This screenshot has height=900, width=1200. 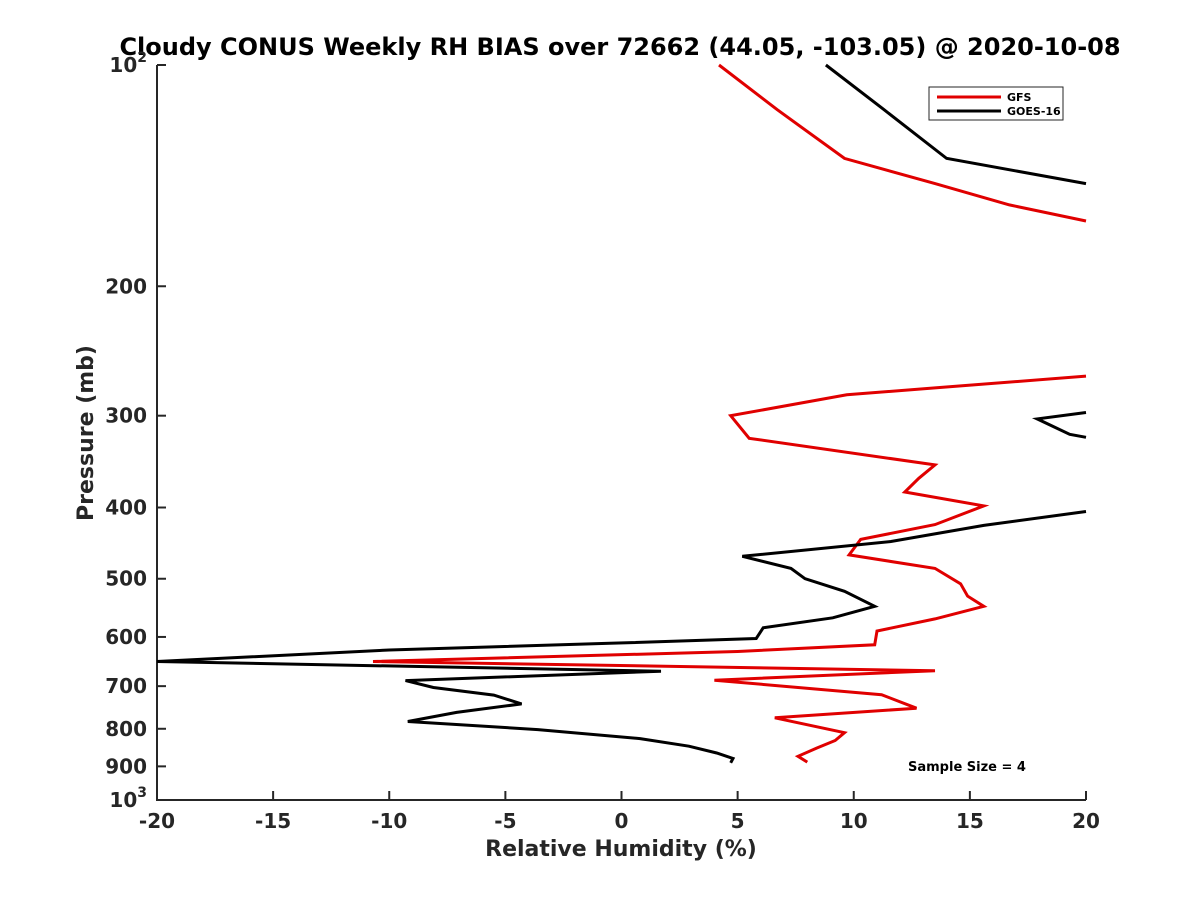 I want to click on legend-box, so click(x=996, y=103).